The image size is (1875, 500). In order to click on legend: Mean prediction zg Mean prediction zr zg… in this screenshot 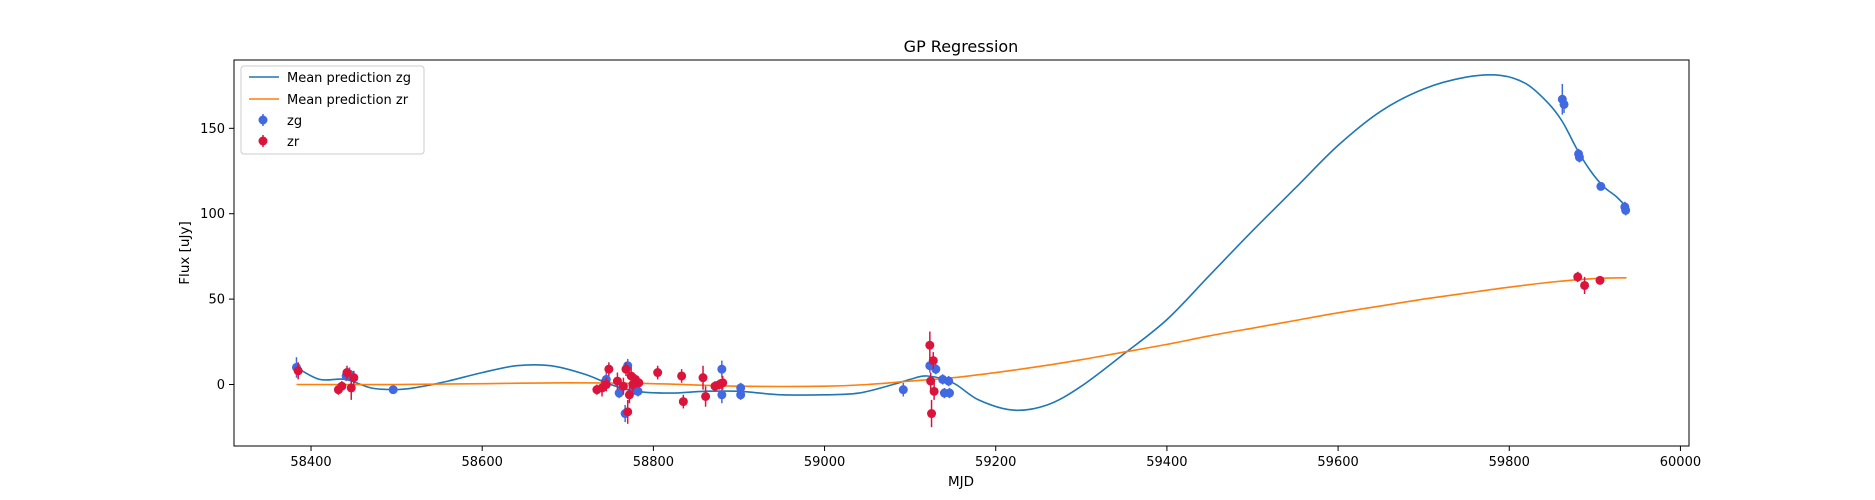, I will do `click(332, 110)`.